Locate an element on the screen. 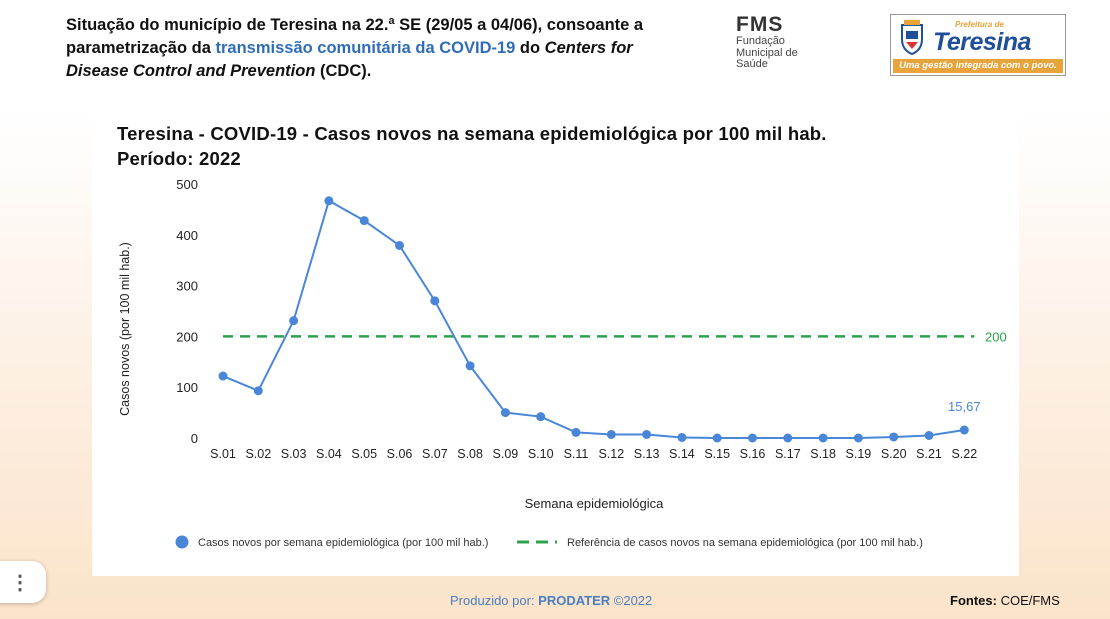 The image size is (1110, 619). fms-logo-acronym: FMS is located at coordinates (760, 24).